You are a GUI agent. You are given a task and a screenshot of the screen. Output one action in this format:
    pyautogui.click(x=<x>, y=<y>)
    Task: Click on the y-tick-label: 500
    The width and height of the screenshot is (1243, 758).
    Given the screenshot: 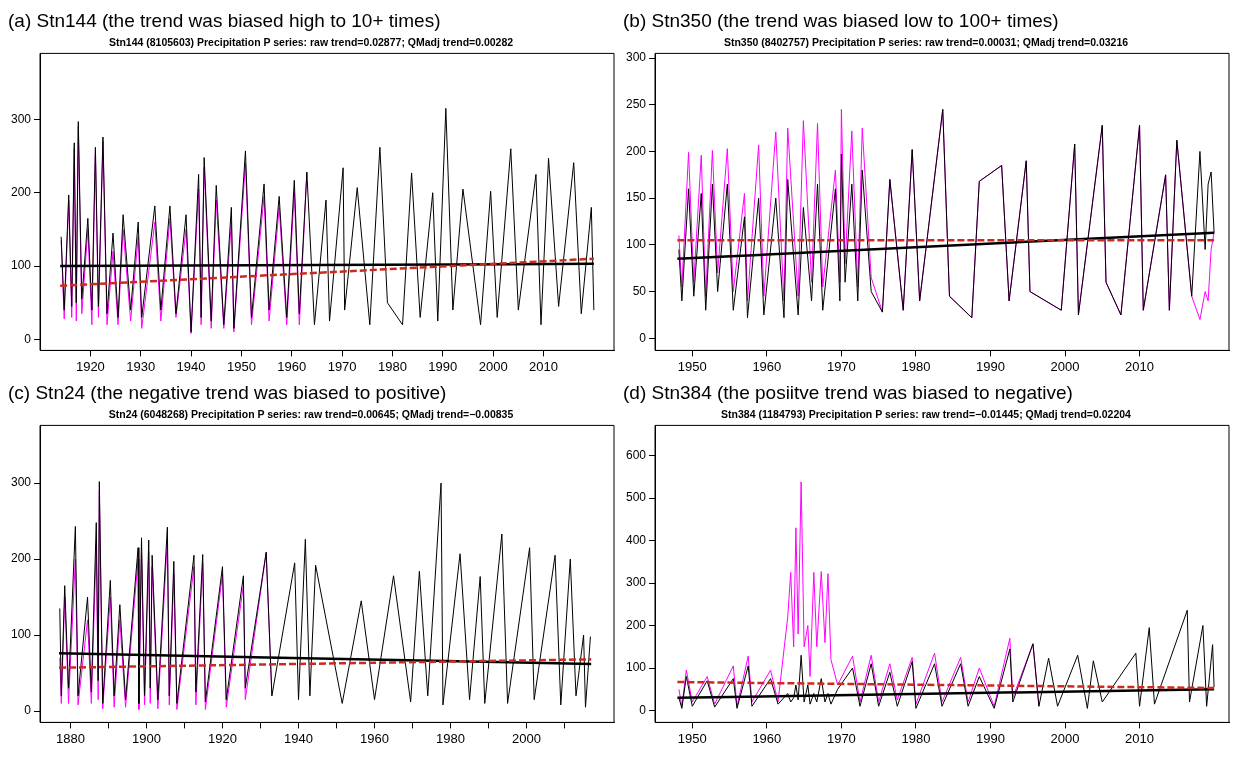 What is the action you would take?
    pyautogui.click(x=636, y=497)
    